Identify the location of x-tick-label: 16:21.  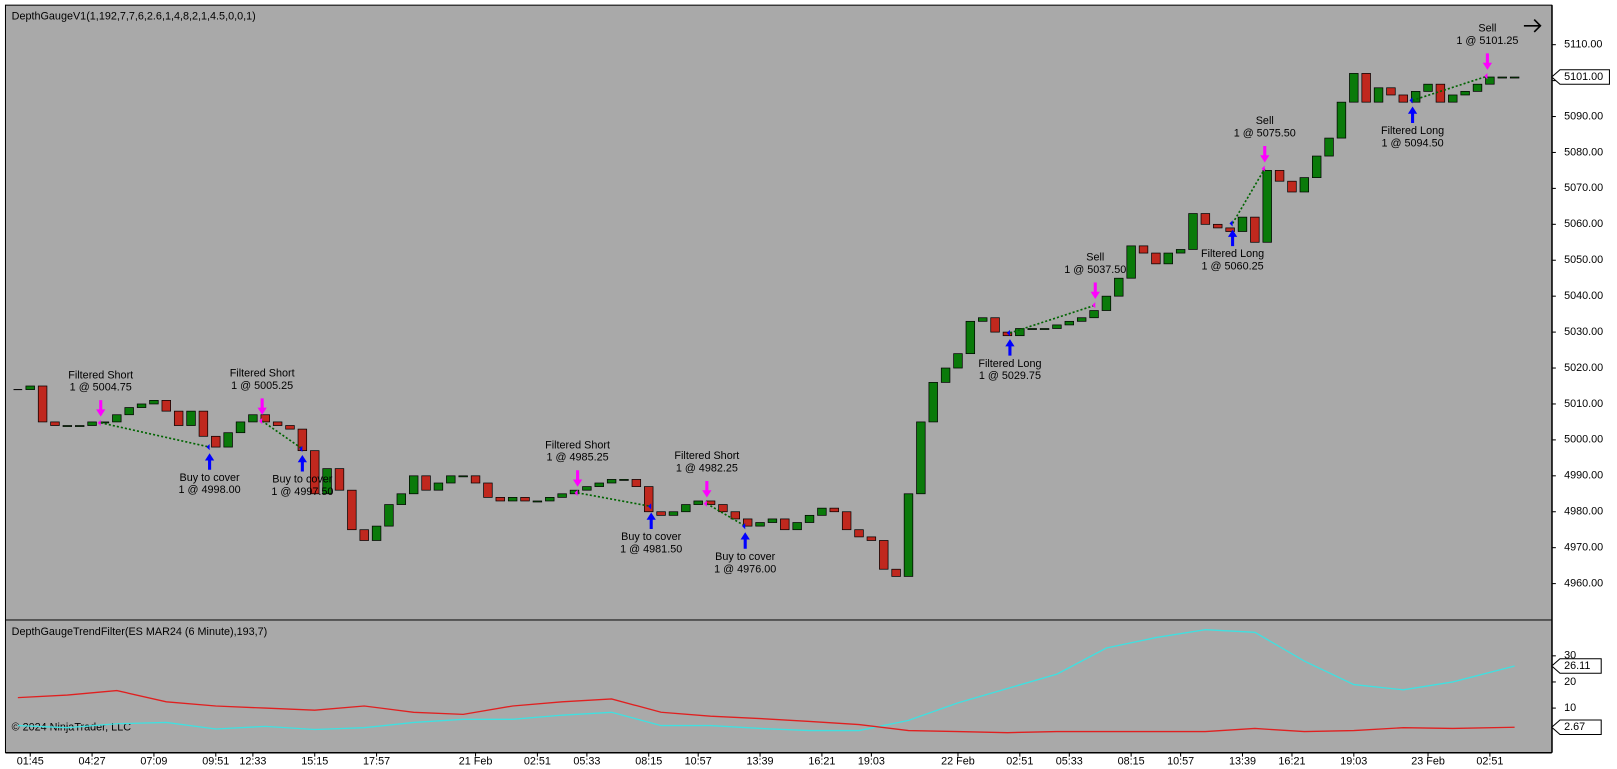
(1291, 762).